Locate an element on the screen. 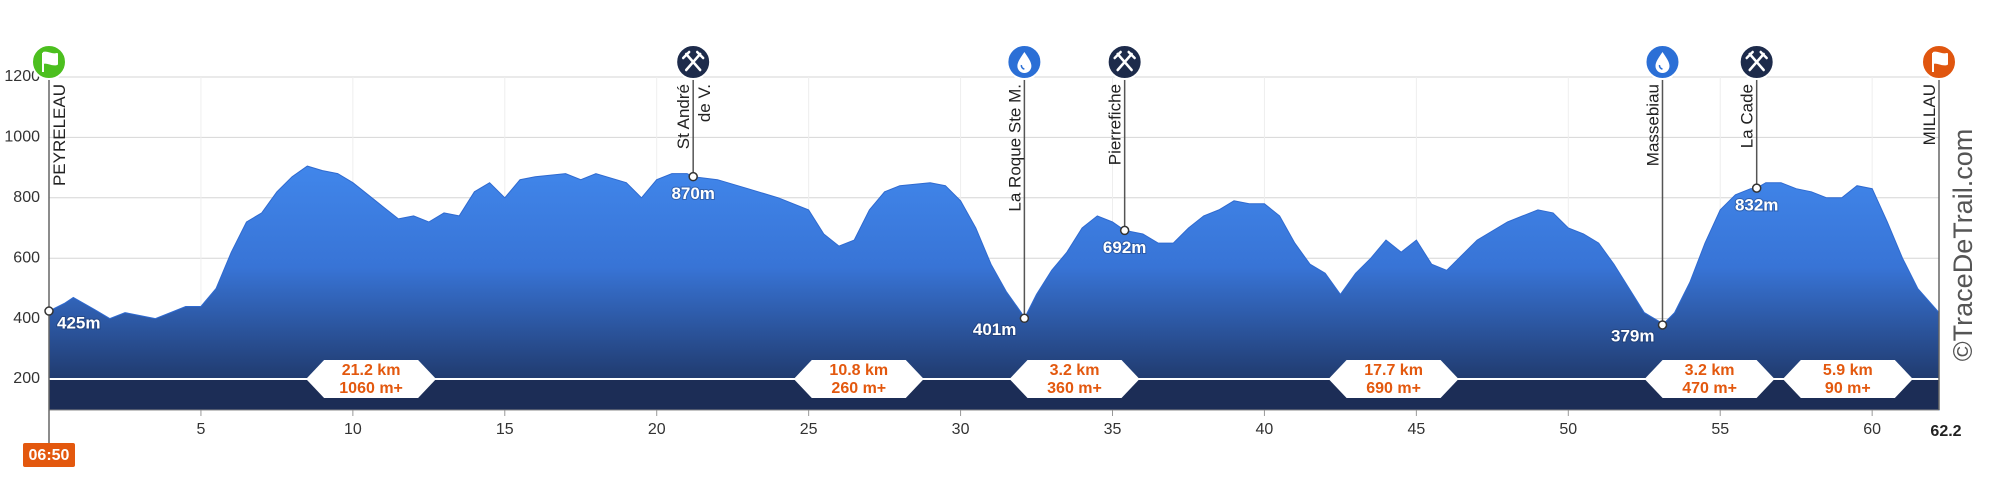 This screenshot has width=2000, height=490. elevation-label: 832m is located at coordinates (1756, 205).